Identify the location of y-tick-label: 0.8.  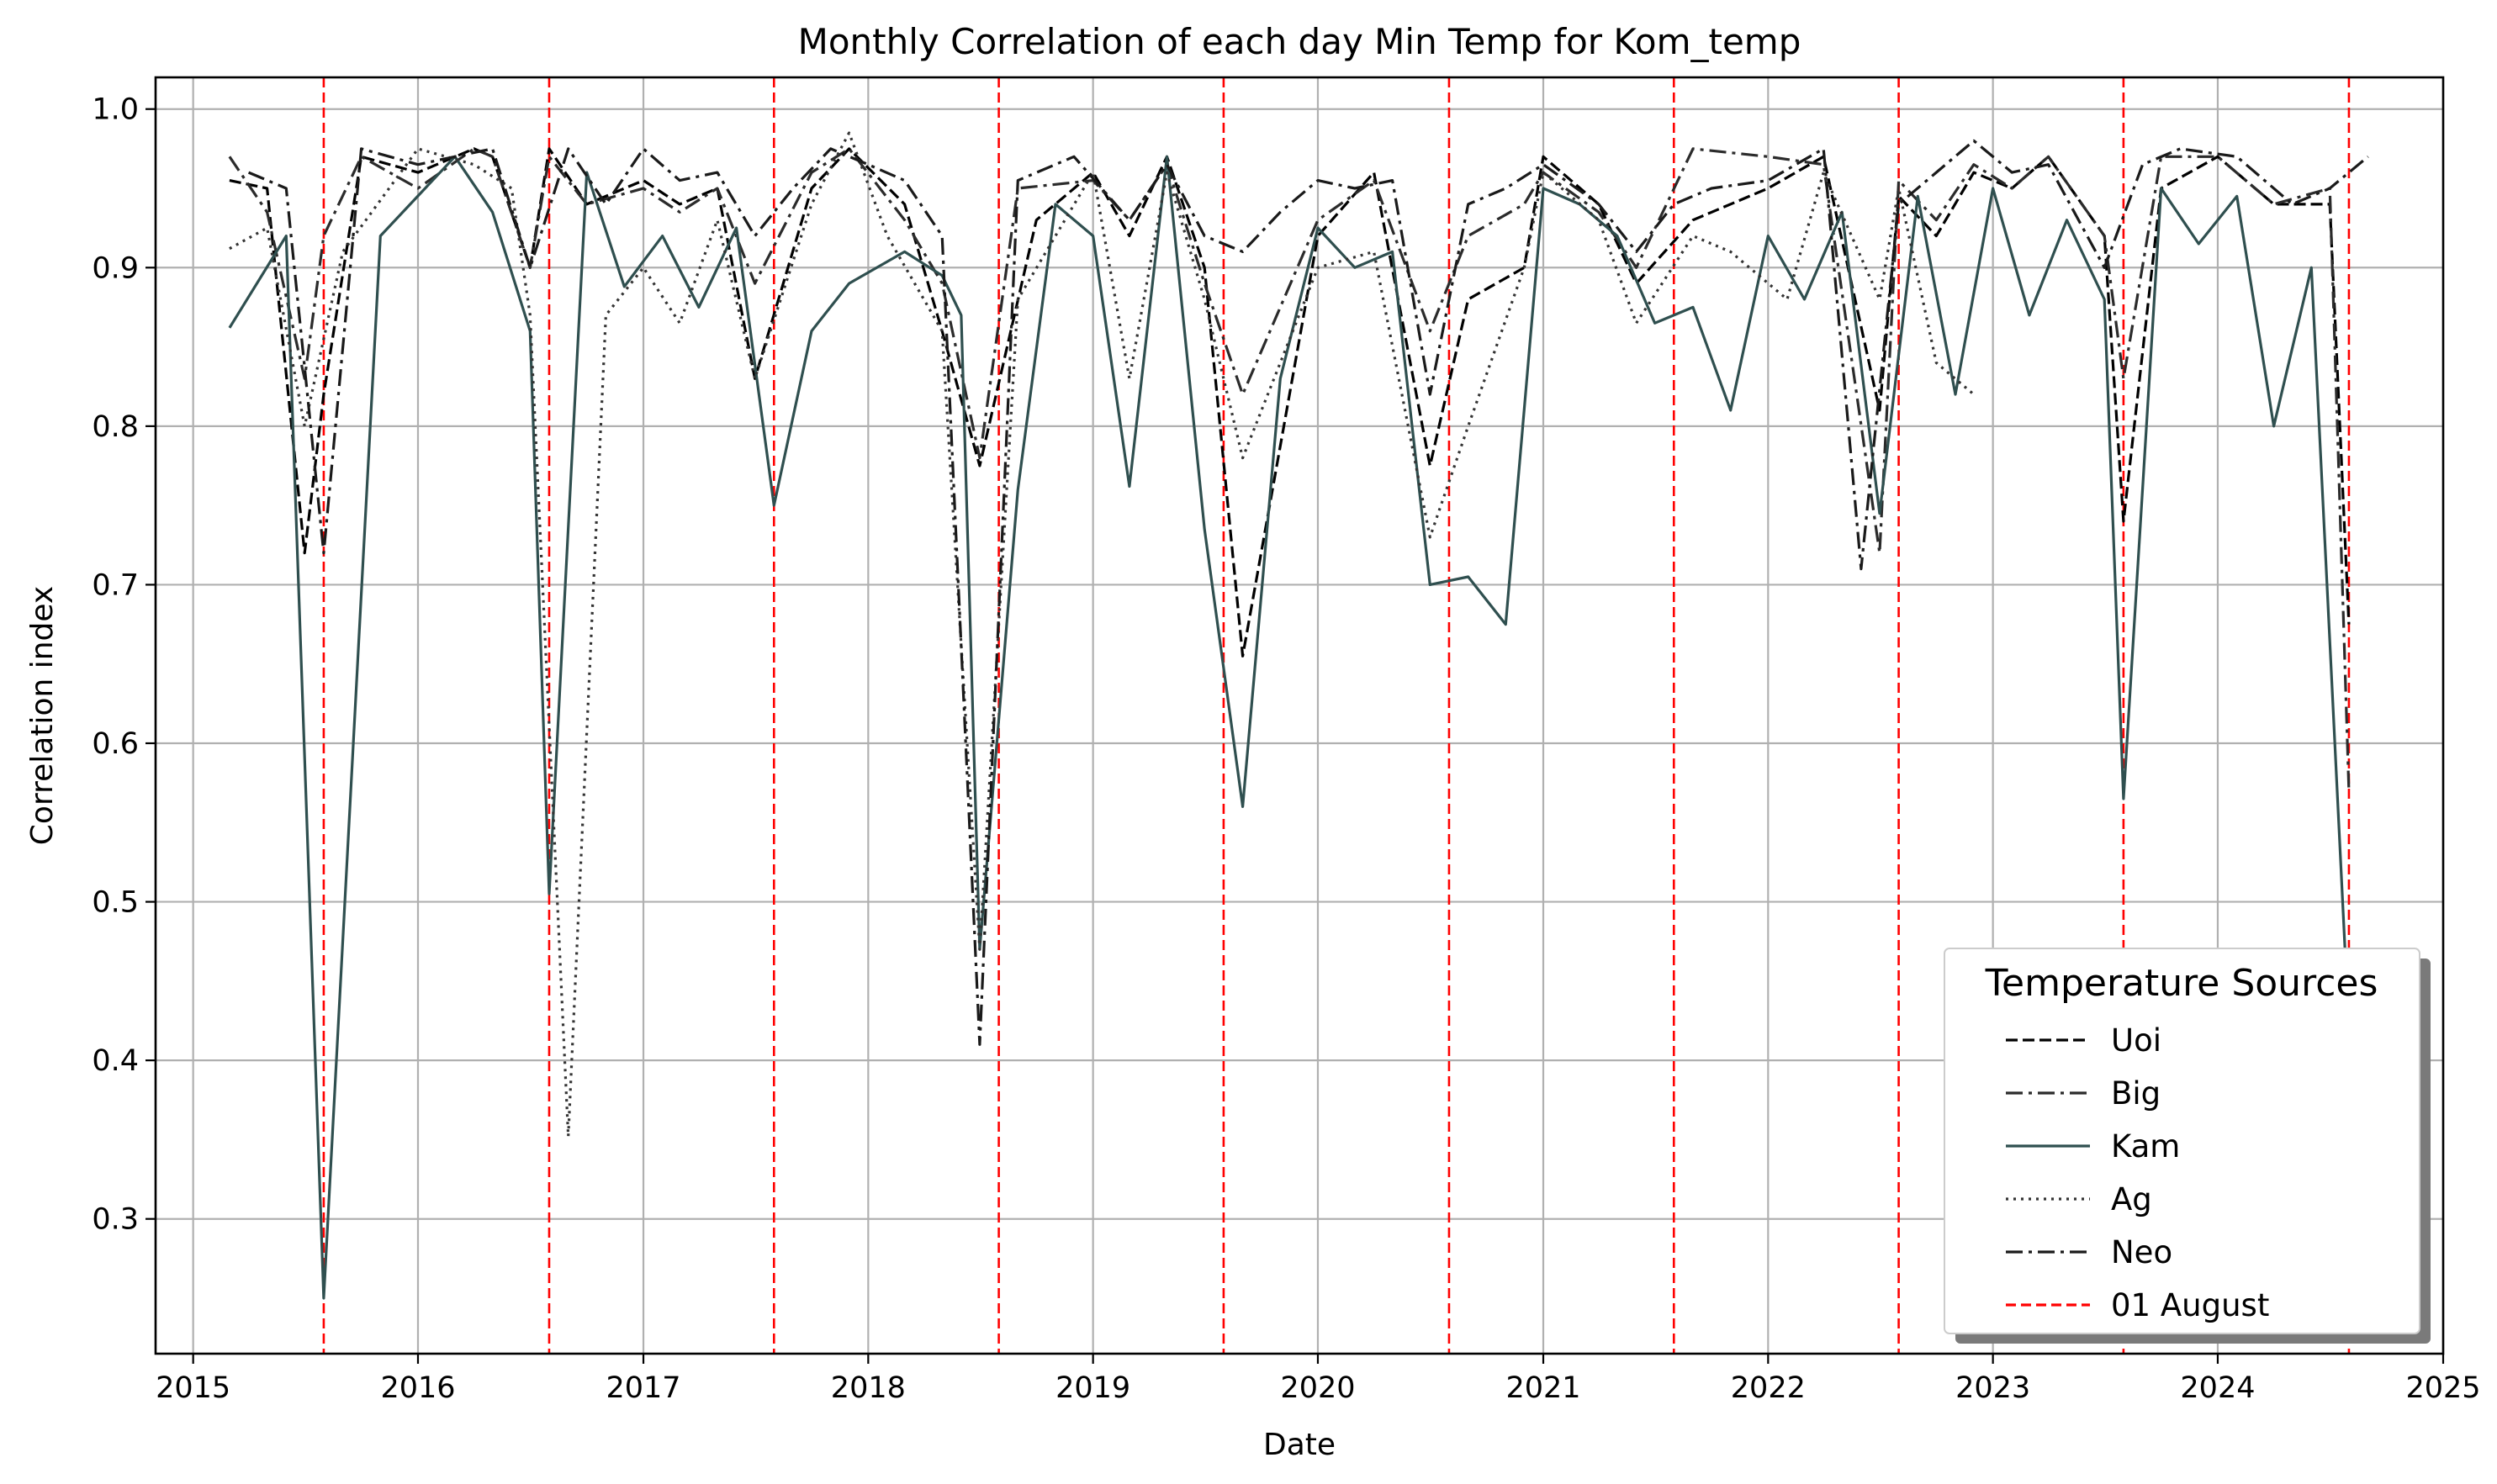
(116, 427).